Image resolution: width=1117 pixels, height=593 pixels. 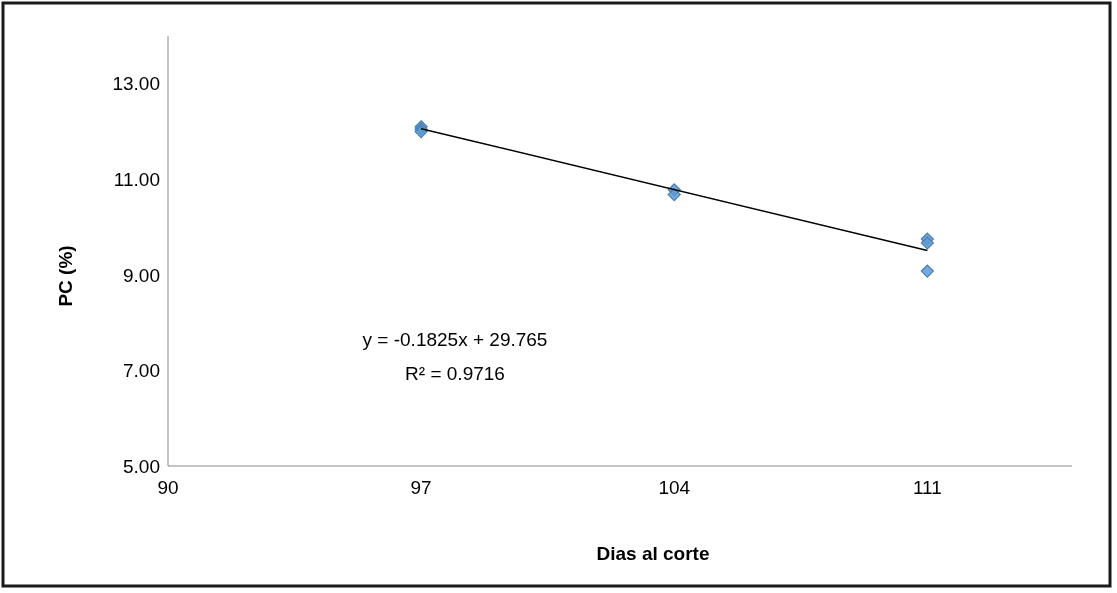 I want to click on y-axis-title: PC (%), so click(x=65, y=276).